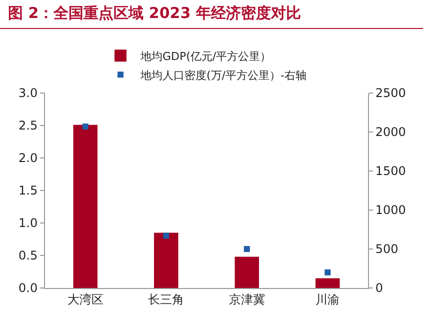 Image resolution: width=423 pixels, height=329 pixels. What do you see at coordinates (85, 299) in the screenshot?
I see `x-tick-label: 大湾区` at bounding box center [85, 299].